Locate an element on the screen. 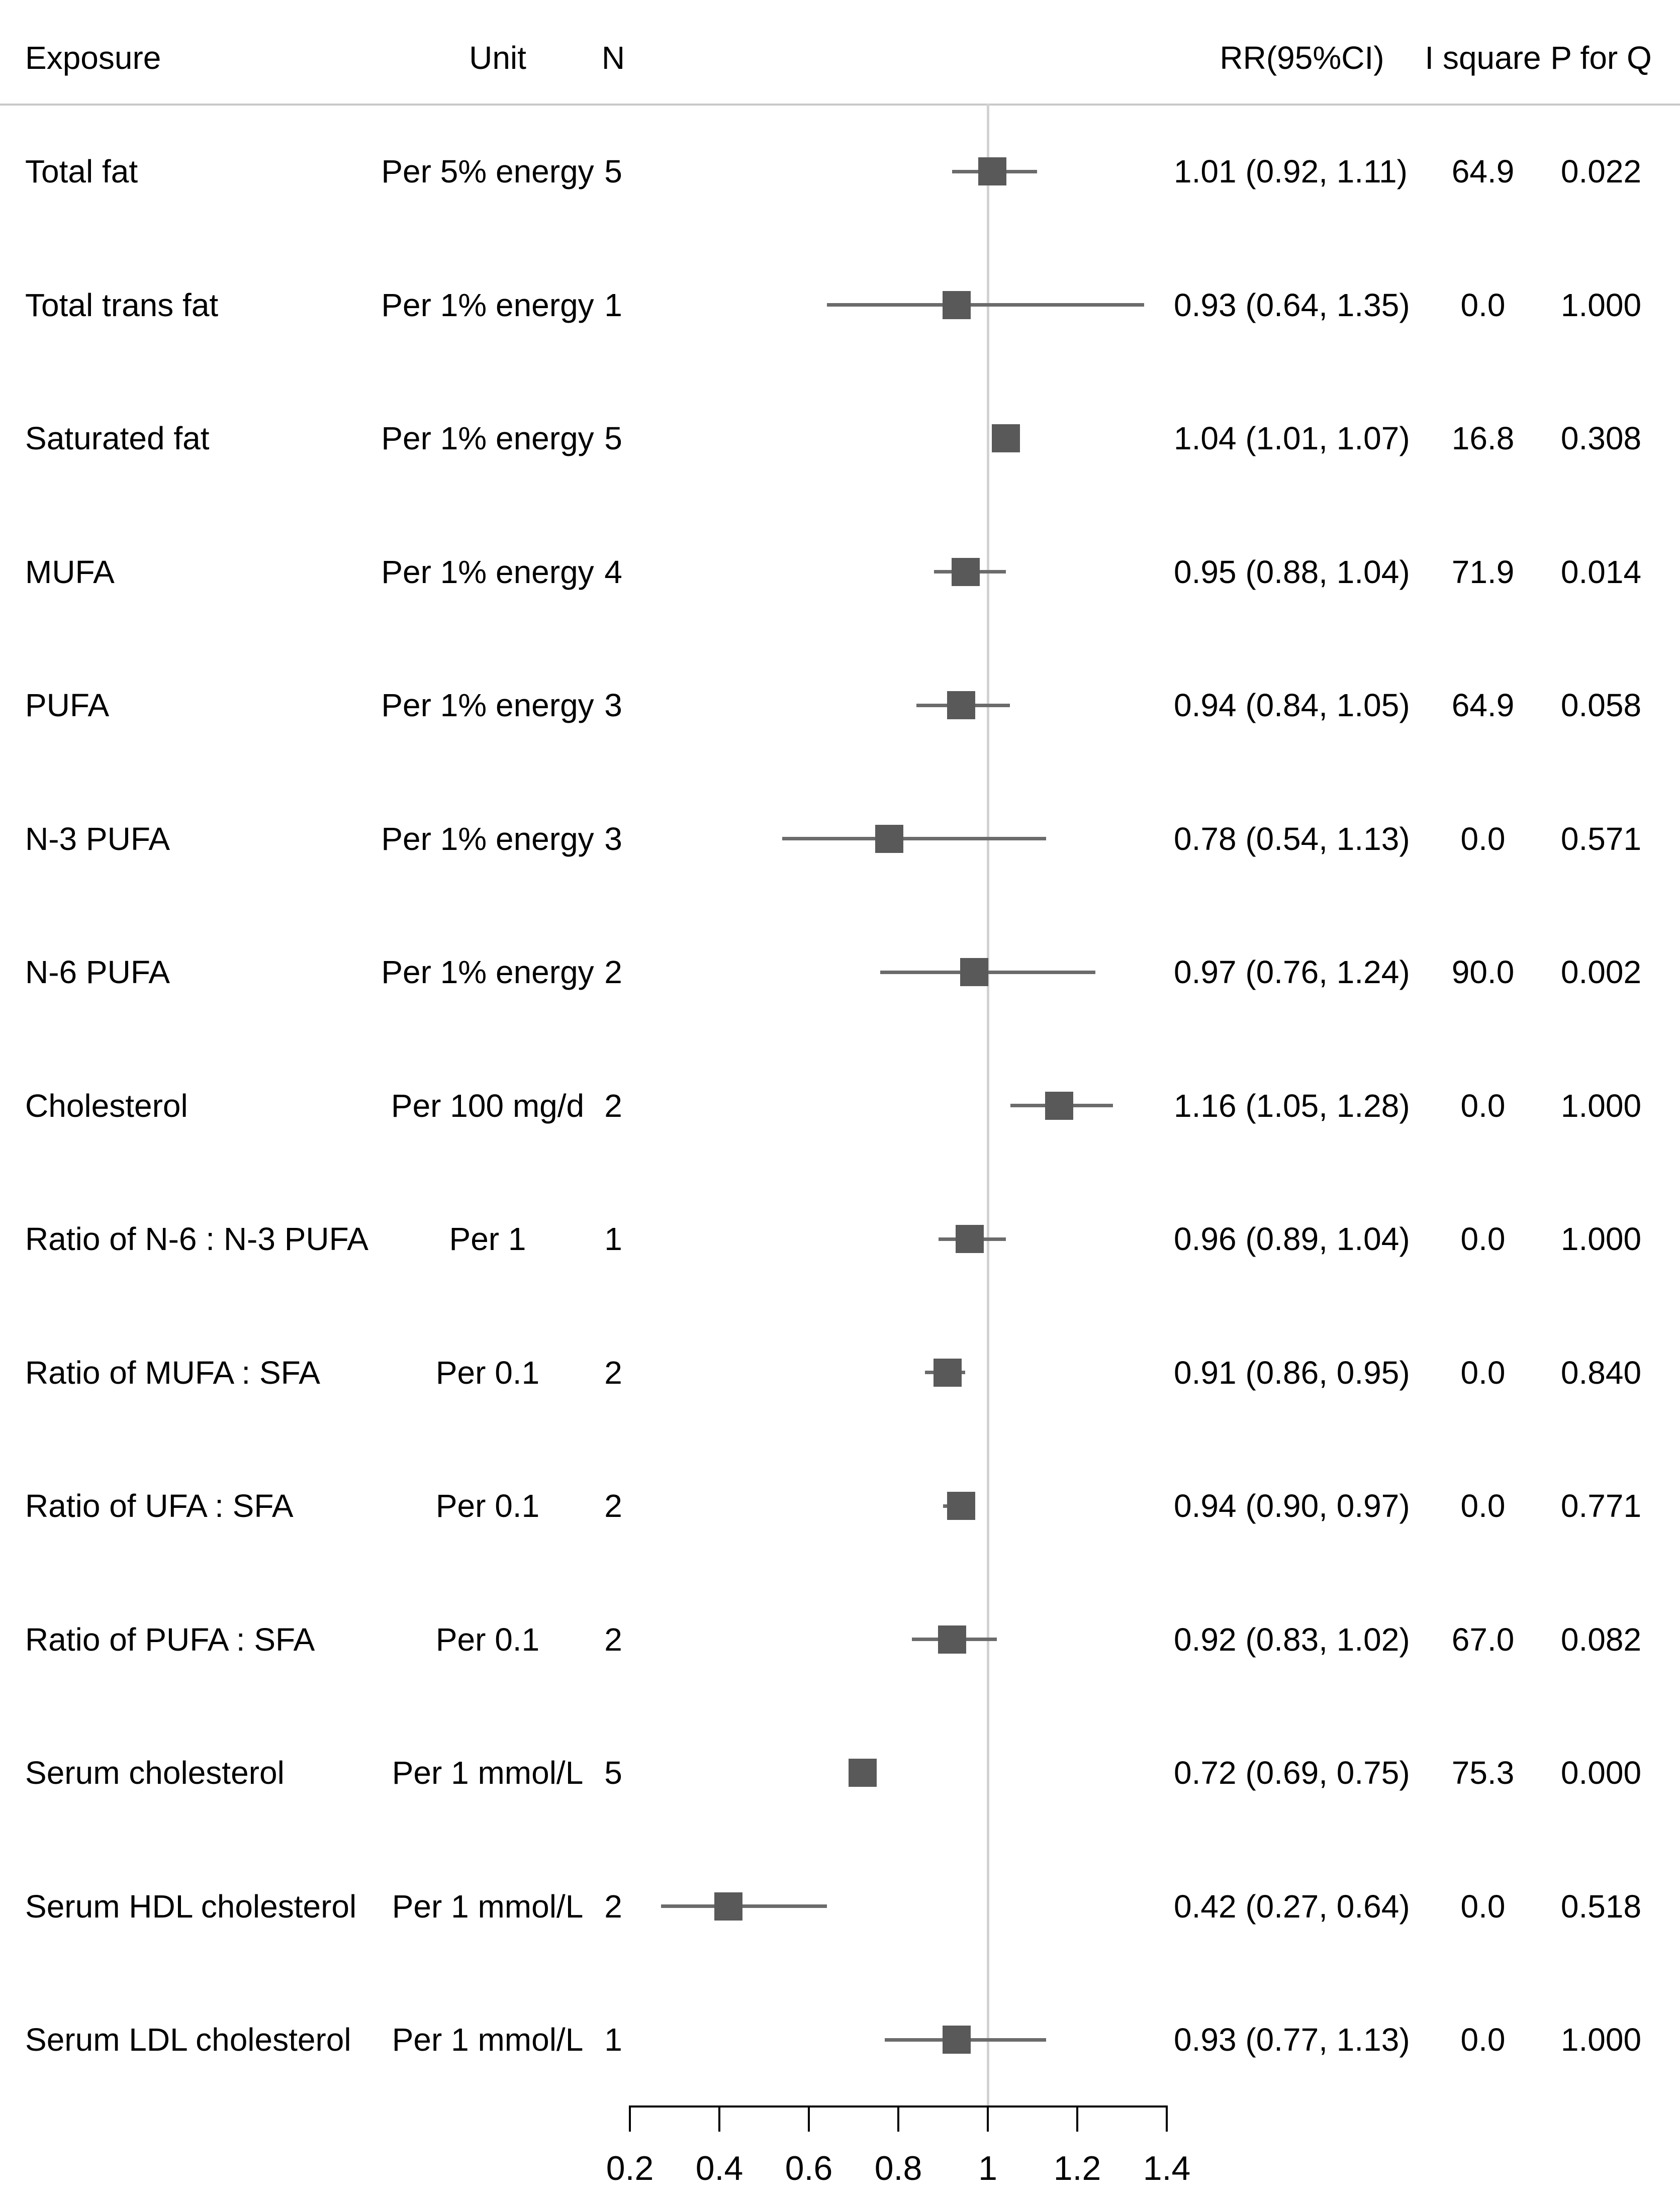 This screenshot has width=1680, height=2204. reference-line is located at coordinates (987, 1104).